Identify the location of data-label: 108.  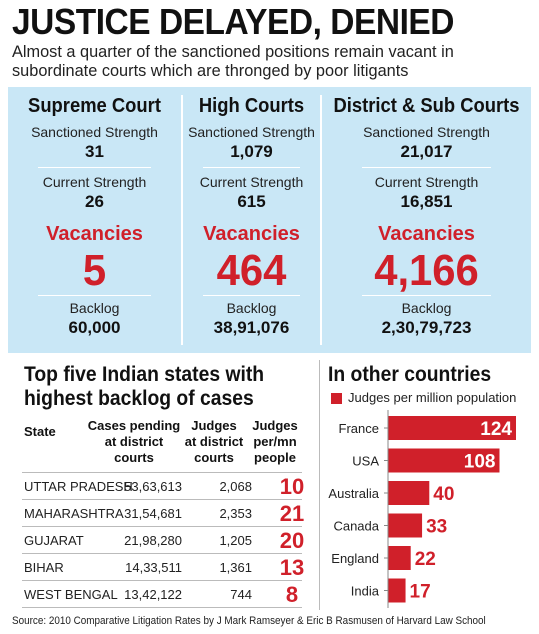
(480, 462).